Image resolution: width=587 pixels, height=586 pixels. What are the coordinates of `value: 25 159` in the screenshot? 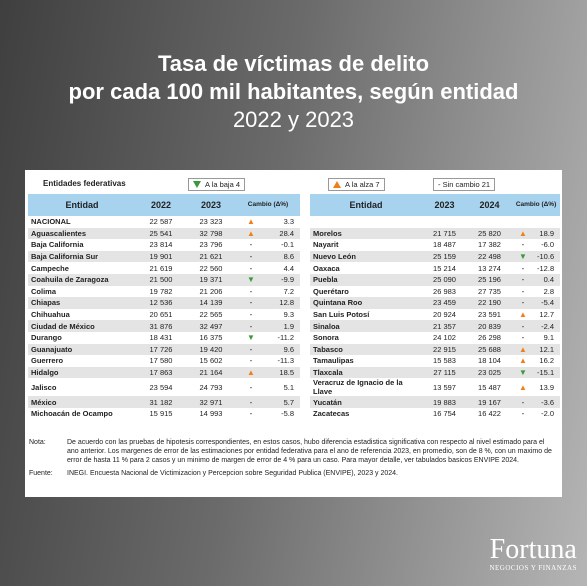 It's located at (445, 256).